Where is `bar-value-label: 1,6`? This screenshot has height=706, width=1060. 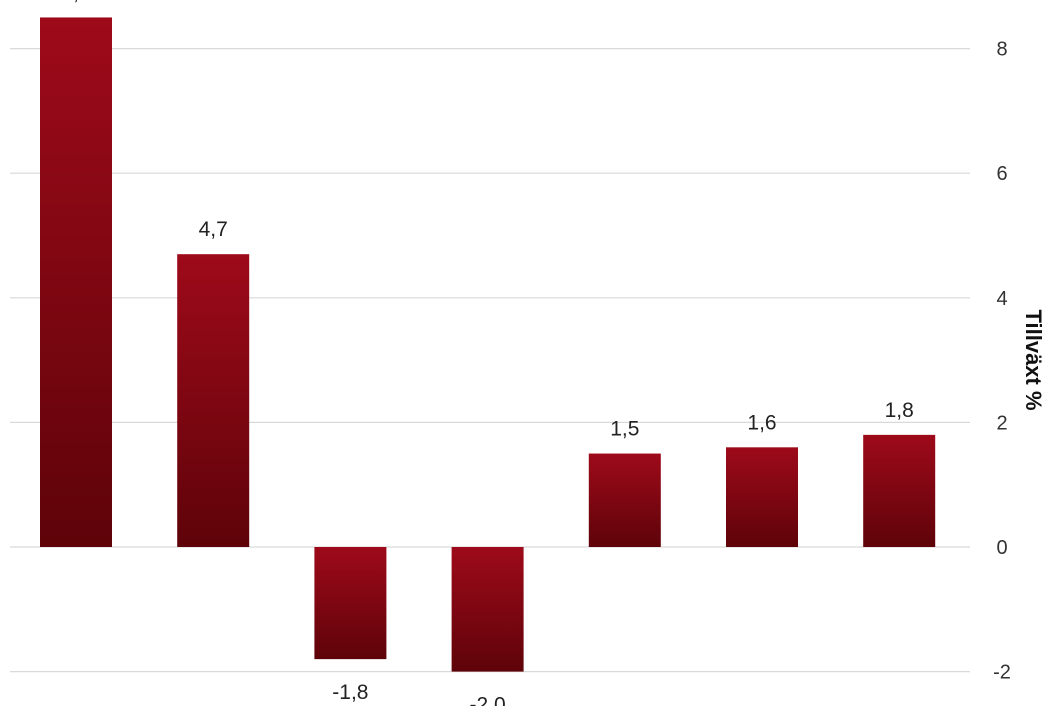
bar-value-label: 1,6 is located at coordinates (761, 422).